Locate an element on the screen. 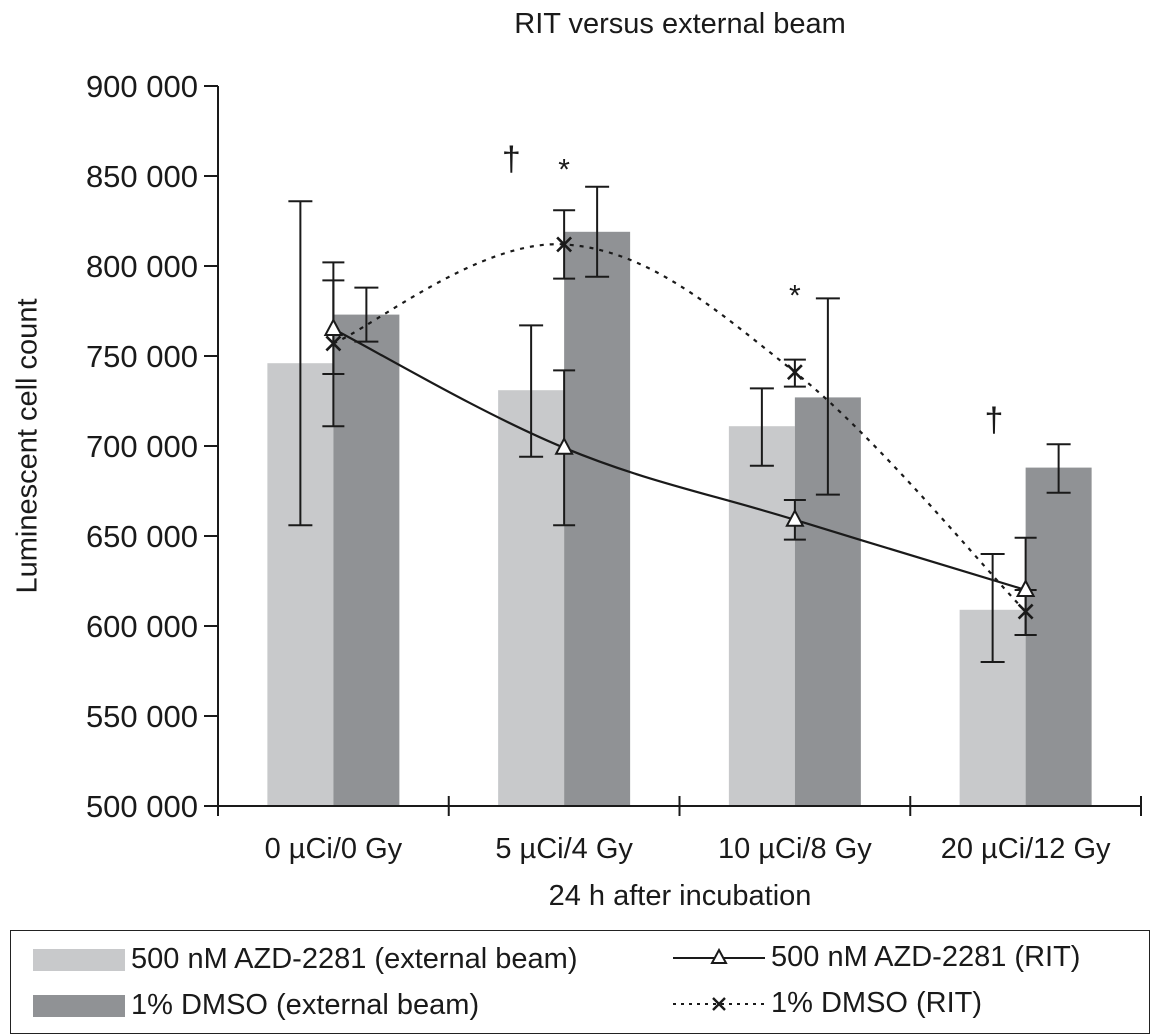 Image resolution: width=1155 pixels, height=1036 pixels. legend-item-dmso-external: 1% DMSO (external beam) is located at coordinates (256, 1005).